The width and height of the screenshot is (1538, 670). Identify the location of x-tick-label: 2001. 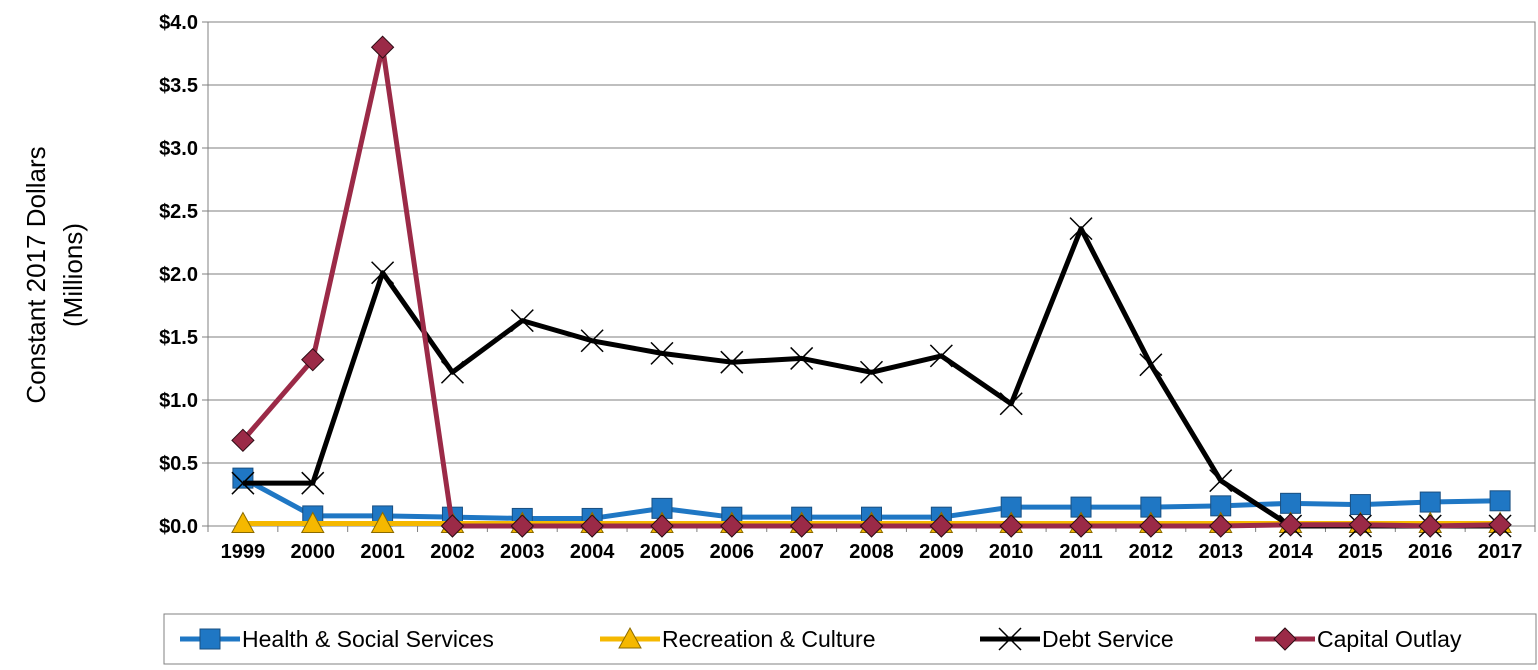
(382, 552).